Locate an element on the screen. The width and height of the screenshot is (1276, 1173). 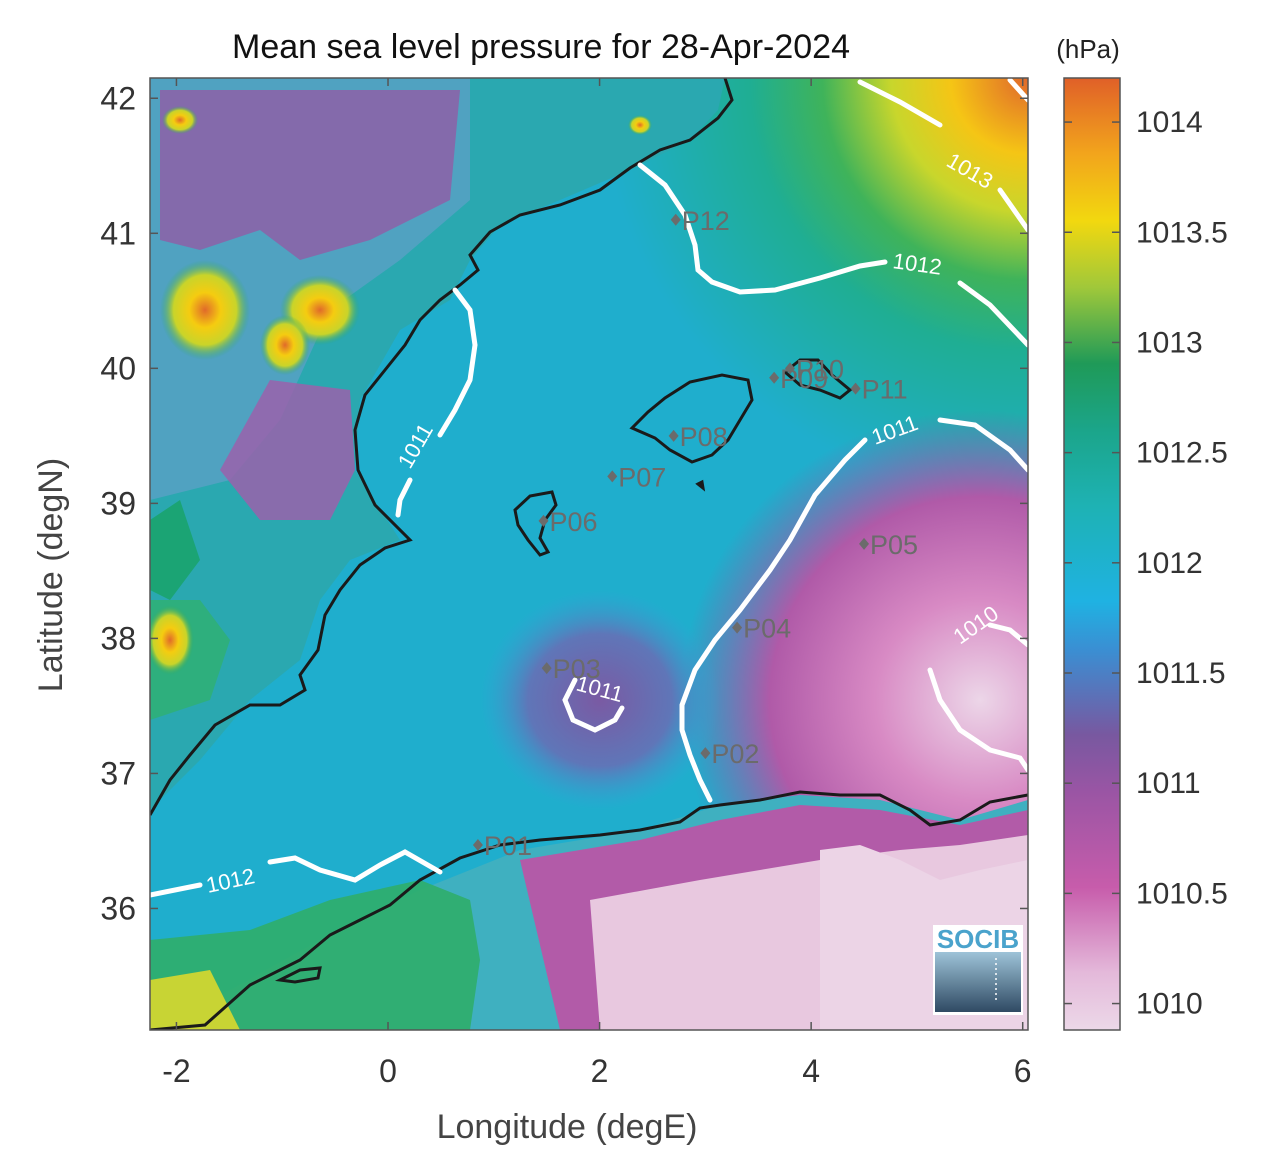
station-p01: P01 is located at coordinates (502, 846).